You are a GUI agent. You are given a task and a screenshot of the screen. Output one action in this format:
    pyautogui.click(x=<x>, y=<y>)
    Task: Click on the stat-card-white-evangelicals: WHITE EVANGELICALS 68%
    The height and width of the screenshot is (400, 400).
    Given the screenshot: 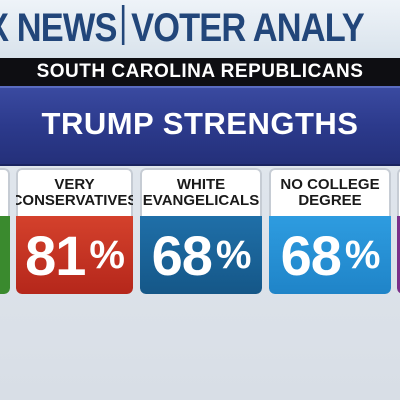 What is the action you would take?
    pyautogui.click(x=201, y=231)
    